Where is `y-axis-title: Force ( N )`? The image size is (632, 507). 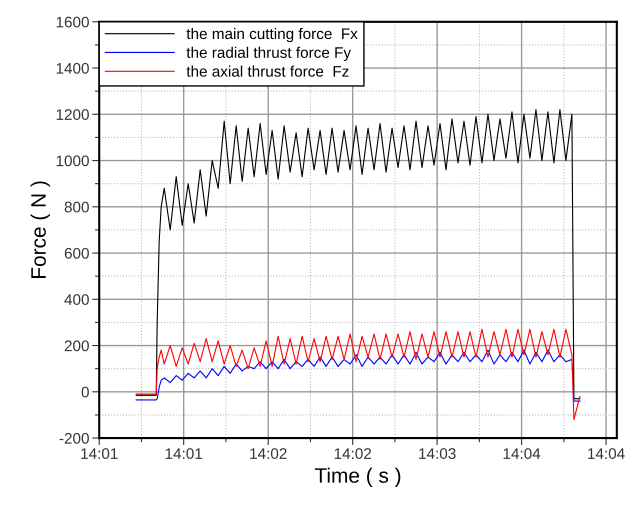
y-axis-title: Force ( N ) is located at coordinates (40, 229).